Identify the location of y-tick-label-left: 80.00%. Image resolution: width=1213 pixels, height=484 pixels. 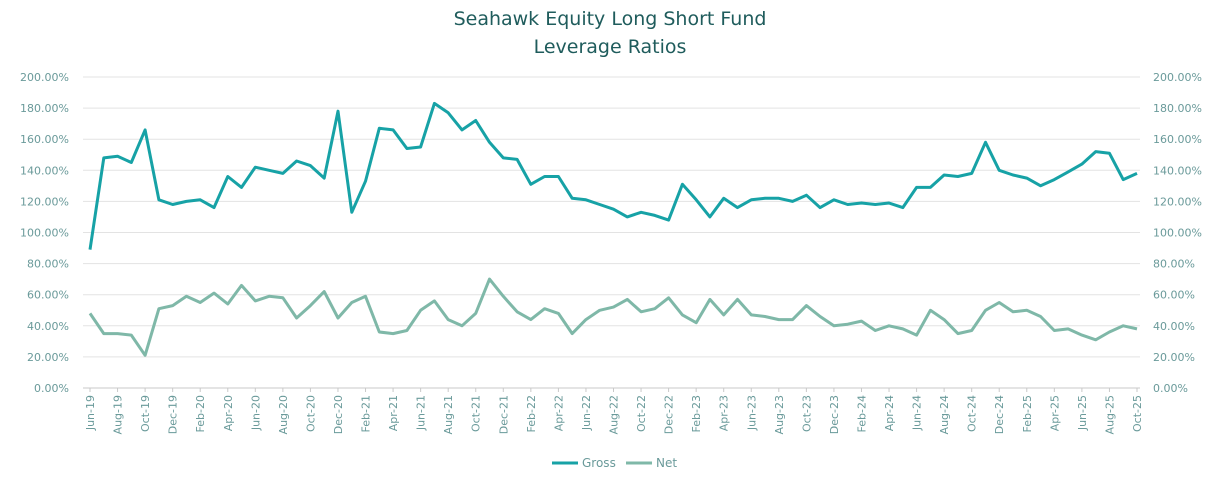
(48, 264).